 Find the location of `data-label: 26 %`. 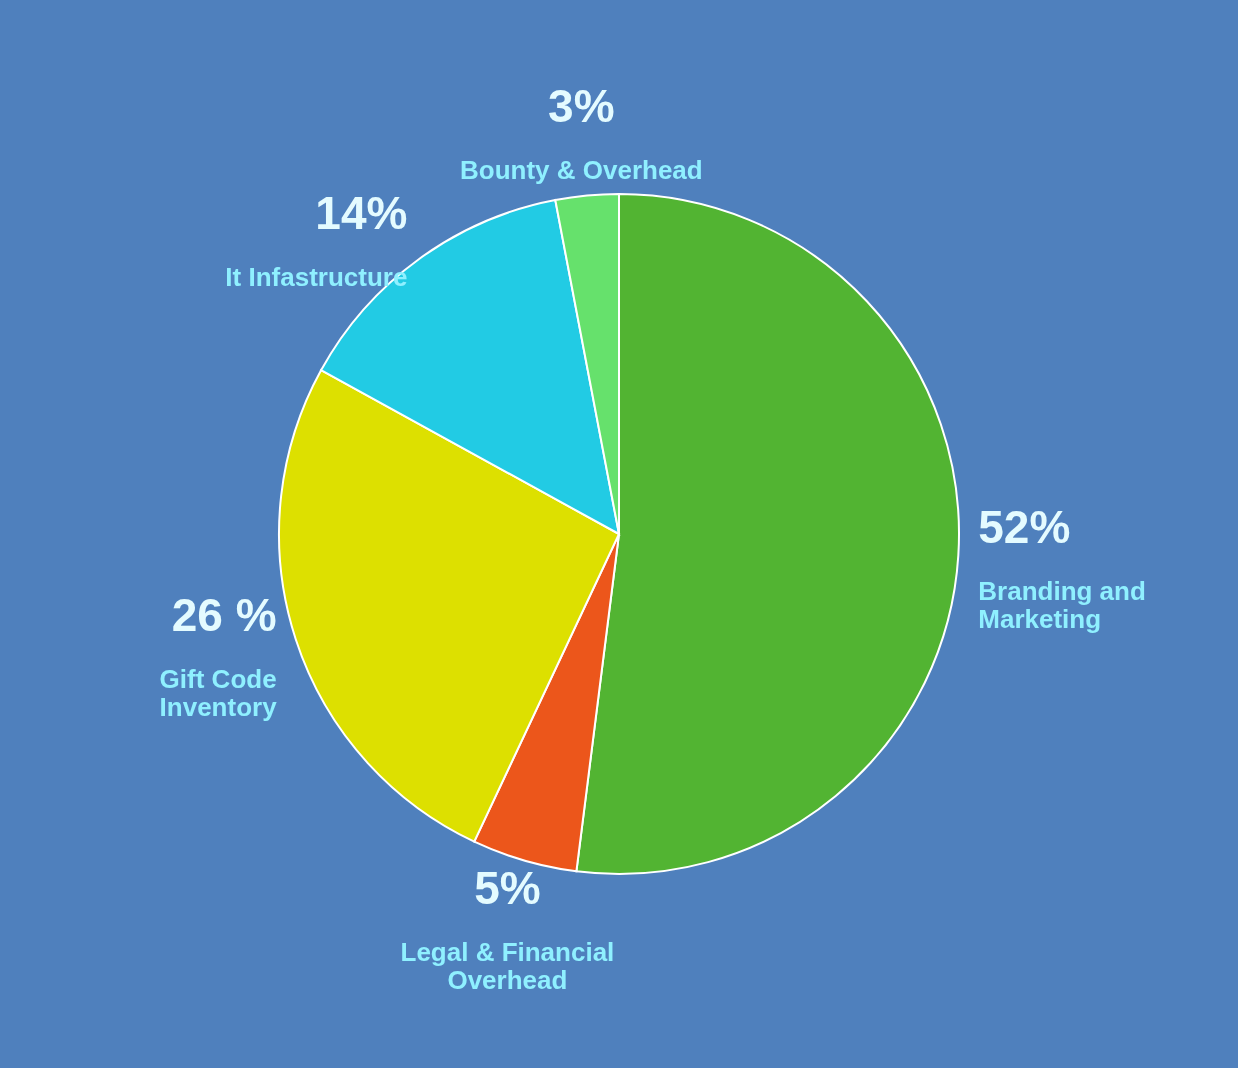

data-label: 26 % is located at coordinates (224, 615).